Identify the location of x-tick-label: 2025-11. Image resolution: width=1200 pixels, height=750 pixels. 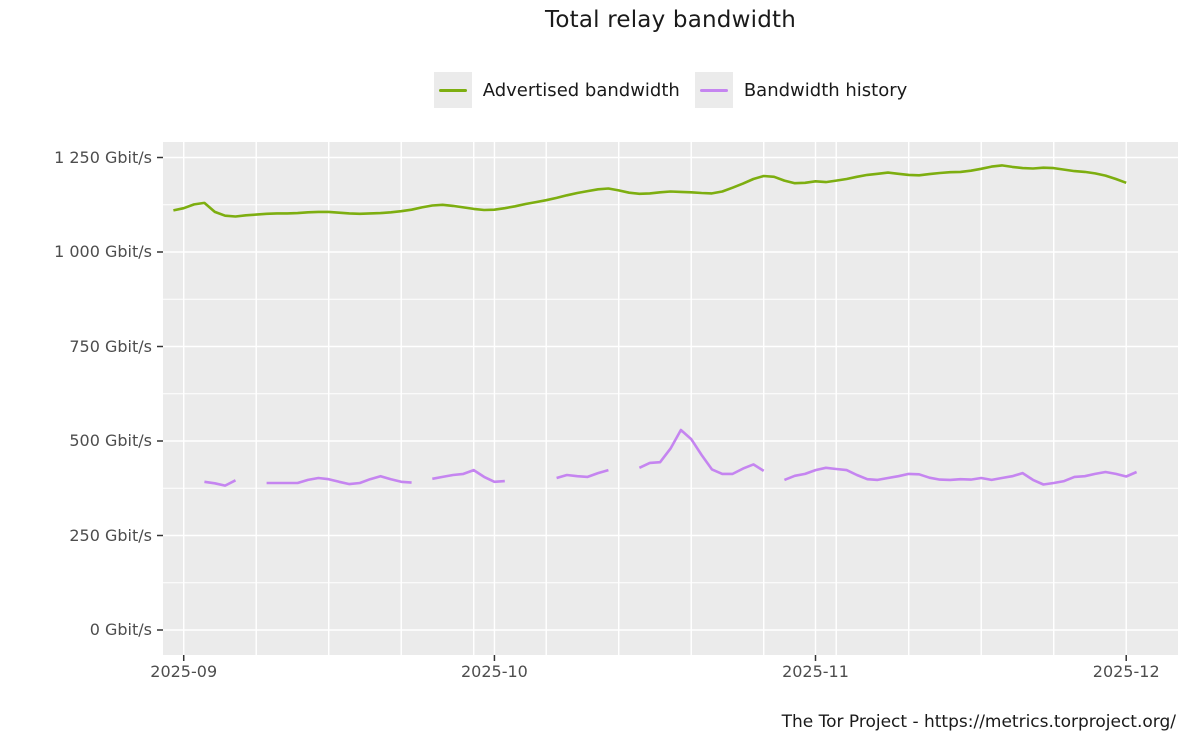
(815, 671).